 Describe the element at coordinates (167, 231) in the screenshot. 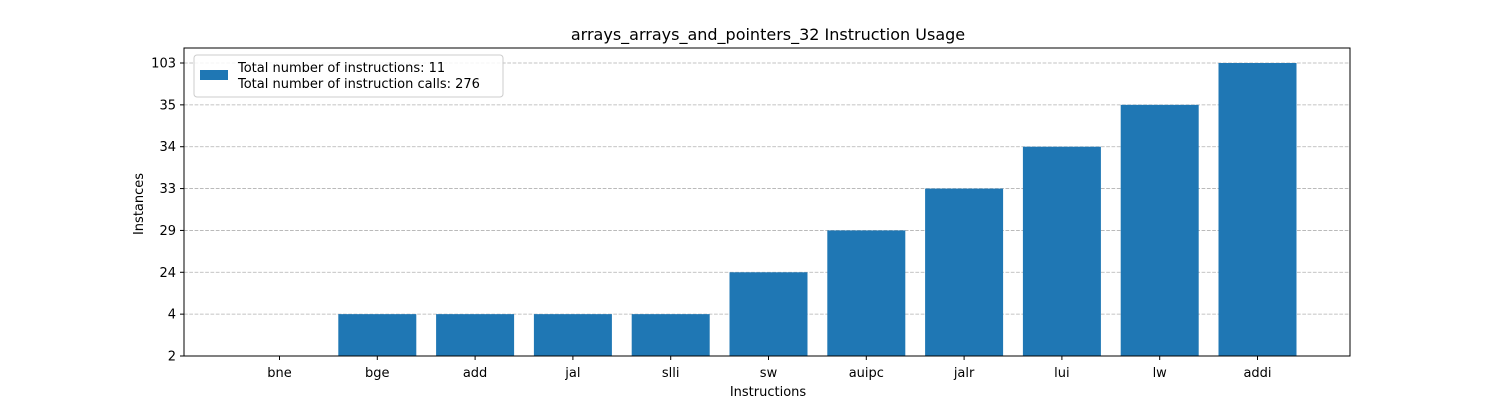

I see `y-tick-label: 29` at that location.